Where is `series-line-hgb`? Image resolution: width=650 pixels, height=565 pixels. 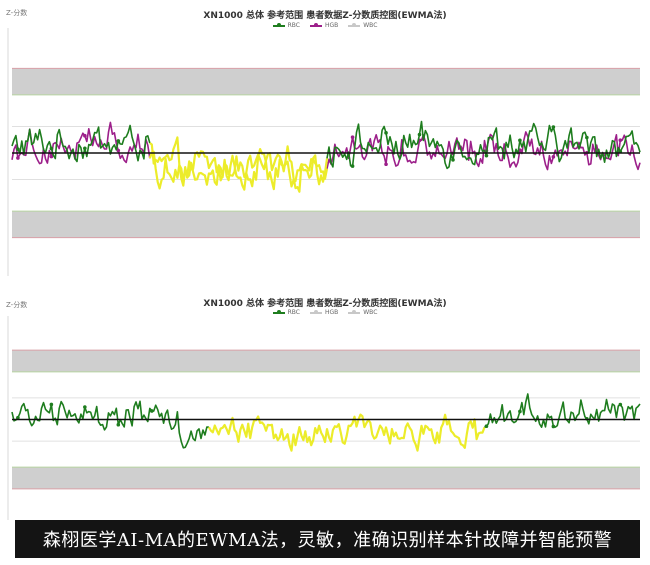
series-line-hgb is located at coordinates (483, 151).